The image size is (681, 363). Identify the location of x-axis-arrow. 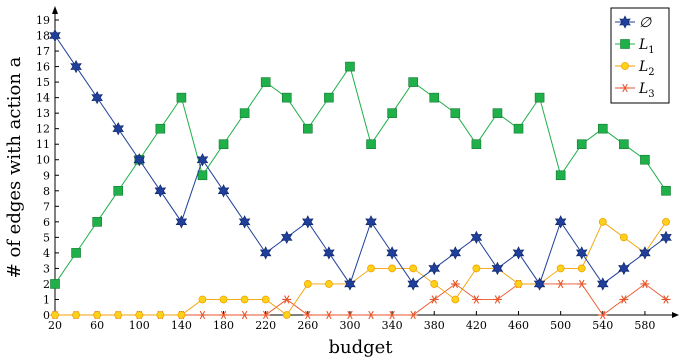
(675, 315).